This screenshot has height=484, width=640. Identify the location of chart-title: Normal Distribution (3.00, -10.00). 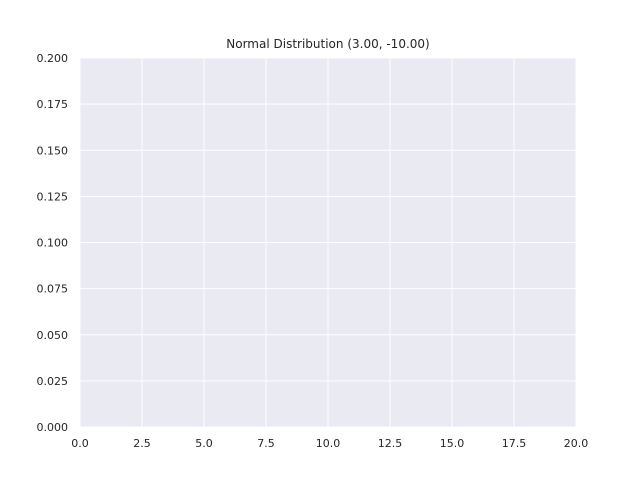
(327, 44).